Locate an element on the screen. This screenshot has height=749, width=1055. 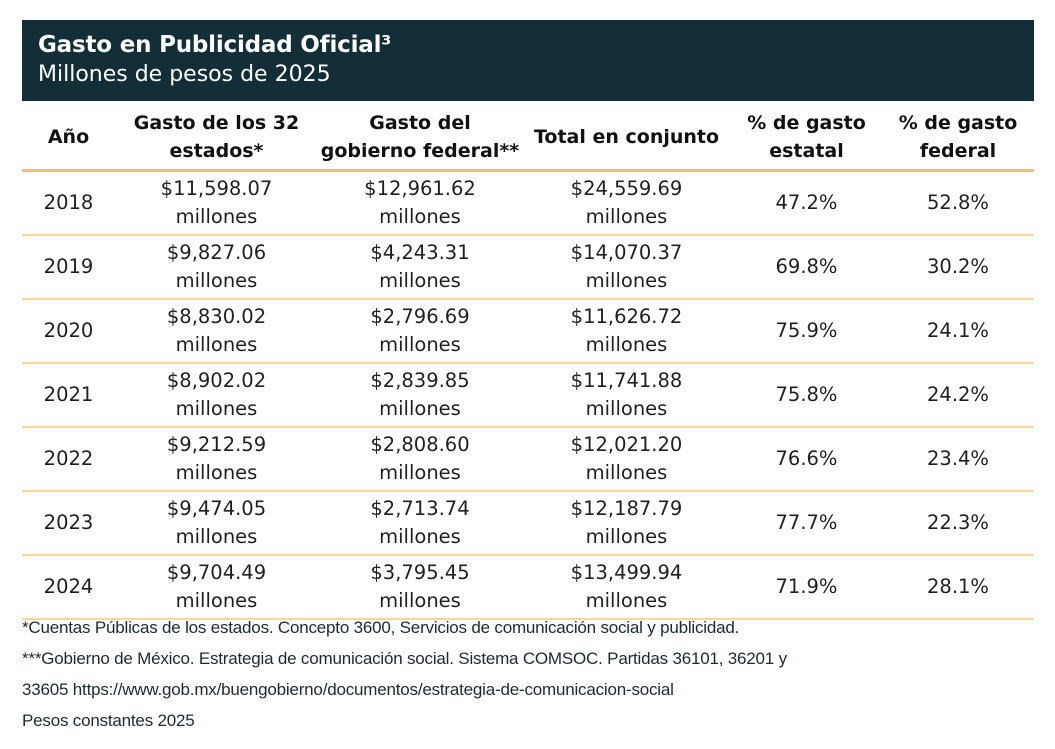
cell-state-spending: $8,830.02 millones is located at coordinates (216, 331).